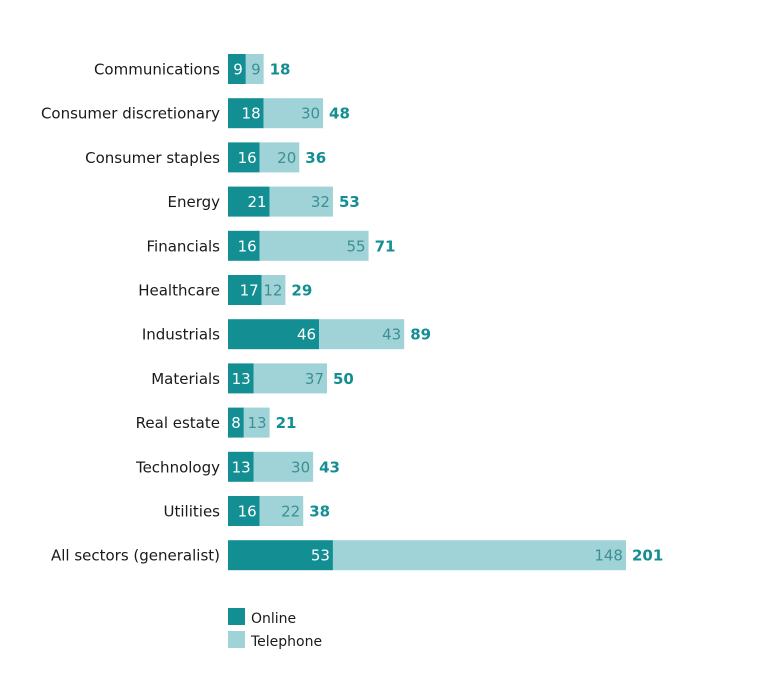 Image resolution: width=762 pixels, height=699 pixels. I want to click on telephone-value-label: 12, so click(272, 291).